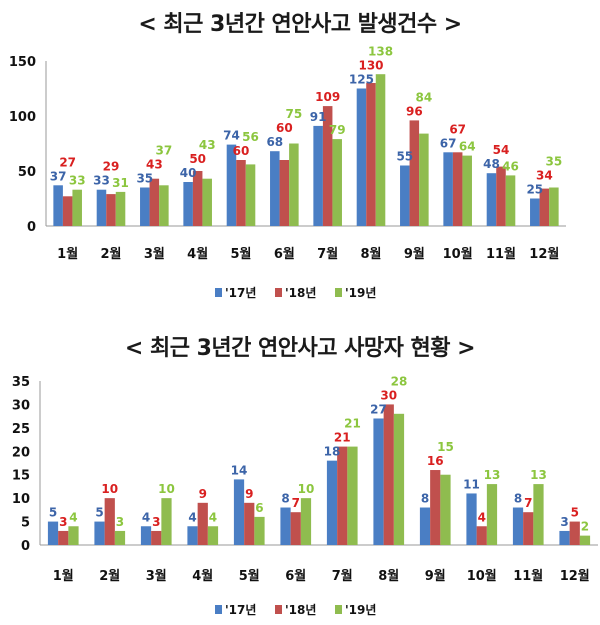 This screenshot has height=625, width=600. What do you see at coordinates (378, 481) in the screenshot?
I see `bar-'17년-8월` at bounding box center [378, 481].